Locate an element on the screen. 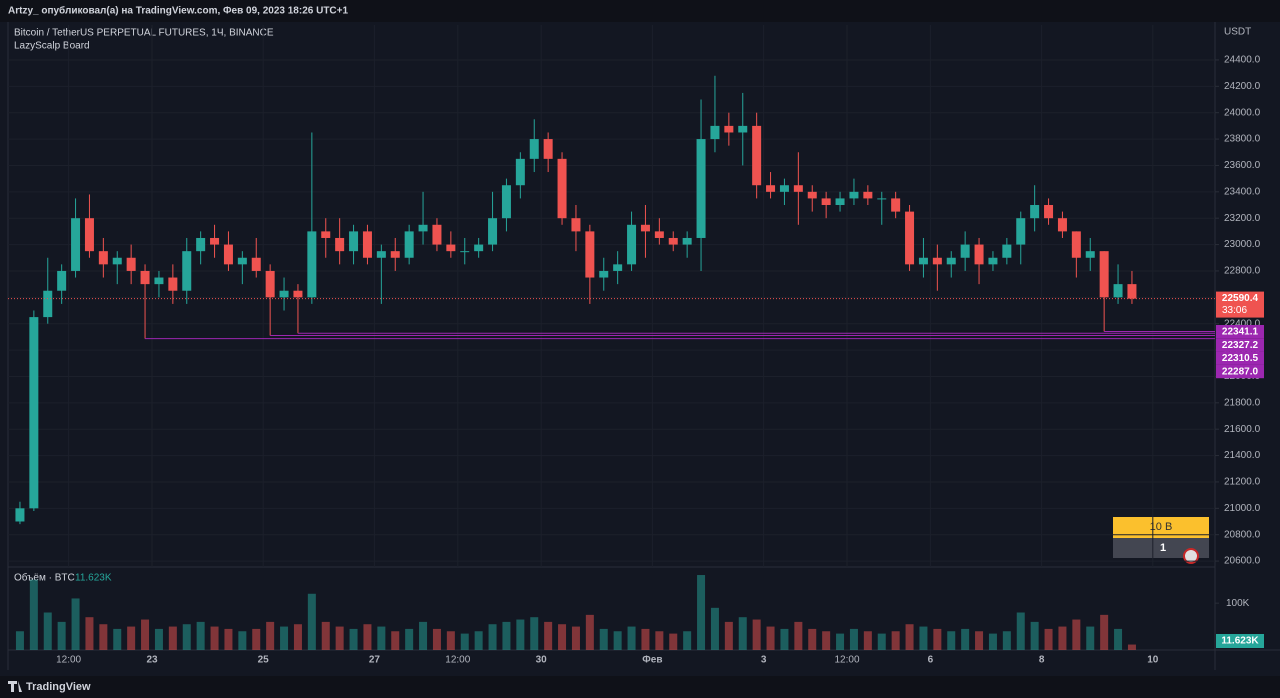  y-tick-label: 23600.0 is located at coordinates (1242, 165).